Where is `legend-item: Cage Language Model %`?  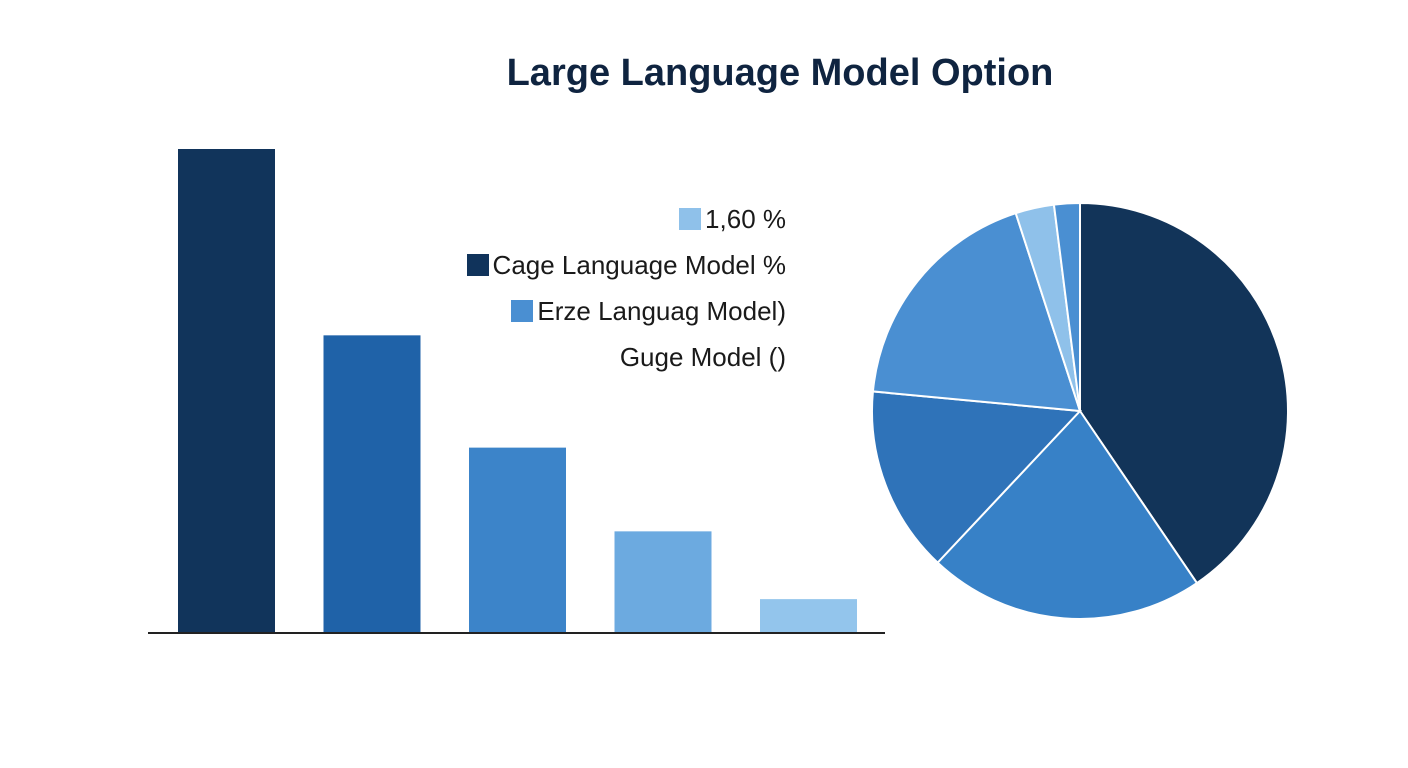 legend-item: Cage Language Model % is located at coordinates (626, 265).